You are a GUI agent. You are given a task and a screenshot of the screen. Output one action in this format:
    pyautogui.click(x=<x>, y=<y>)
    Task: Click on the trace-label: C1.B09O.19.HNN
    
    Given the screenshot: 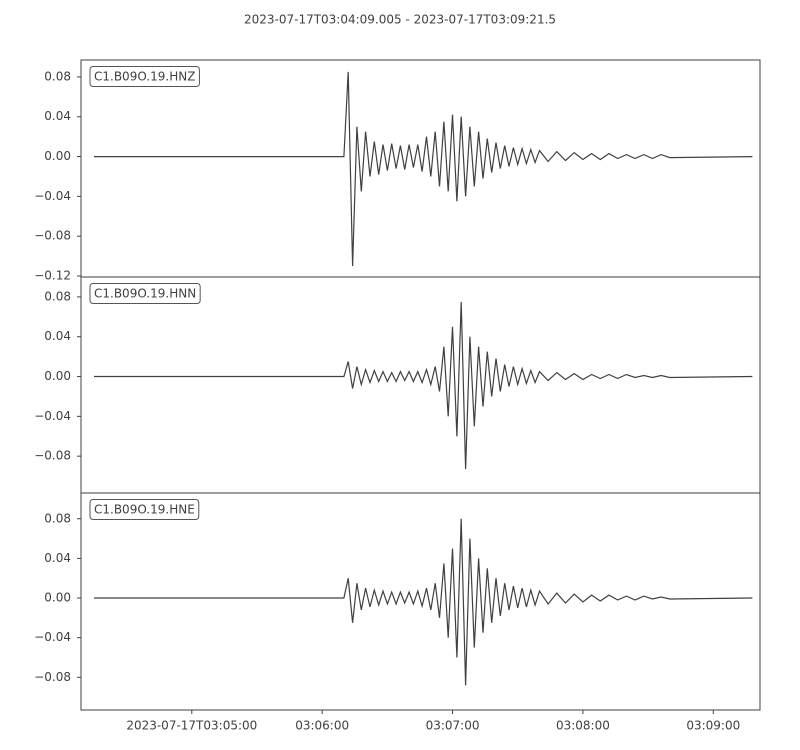 What is the action you would take?
    pyautogui.click(x=145, y=294)
    